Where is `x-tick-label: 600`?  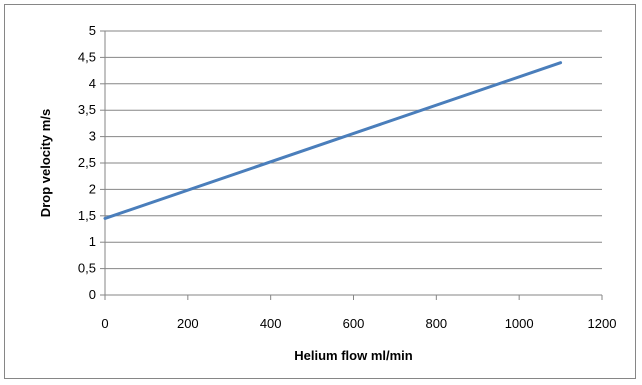 x-tick-label: 600 is located at coordinates (354, 323).